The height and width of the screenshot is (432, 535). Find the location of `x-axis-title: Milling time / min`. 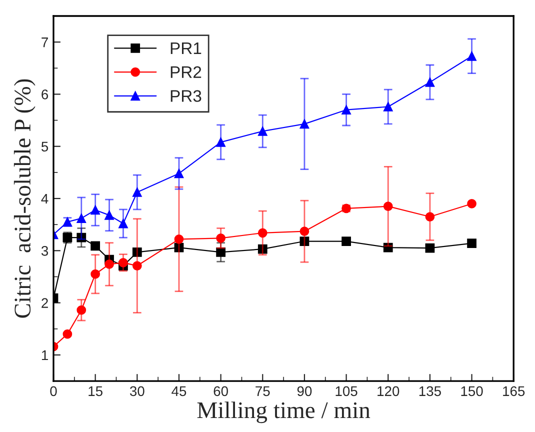

x-axis-title: Milling time / min is located at coordinates (283, 413).